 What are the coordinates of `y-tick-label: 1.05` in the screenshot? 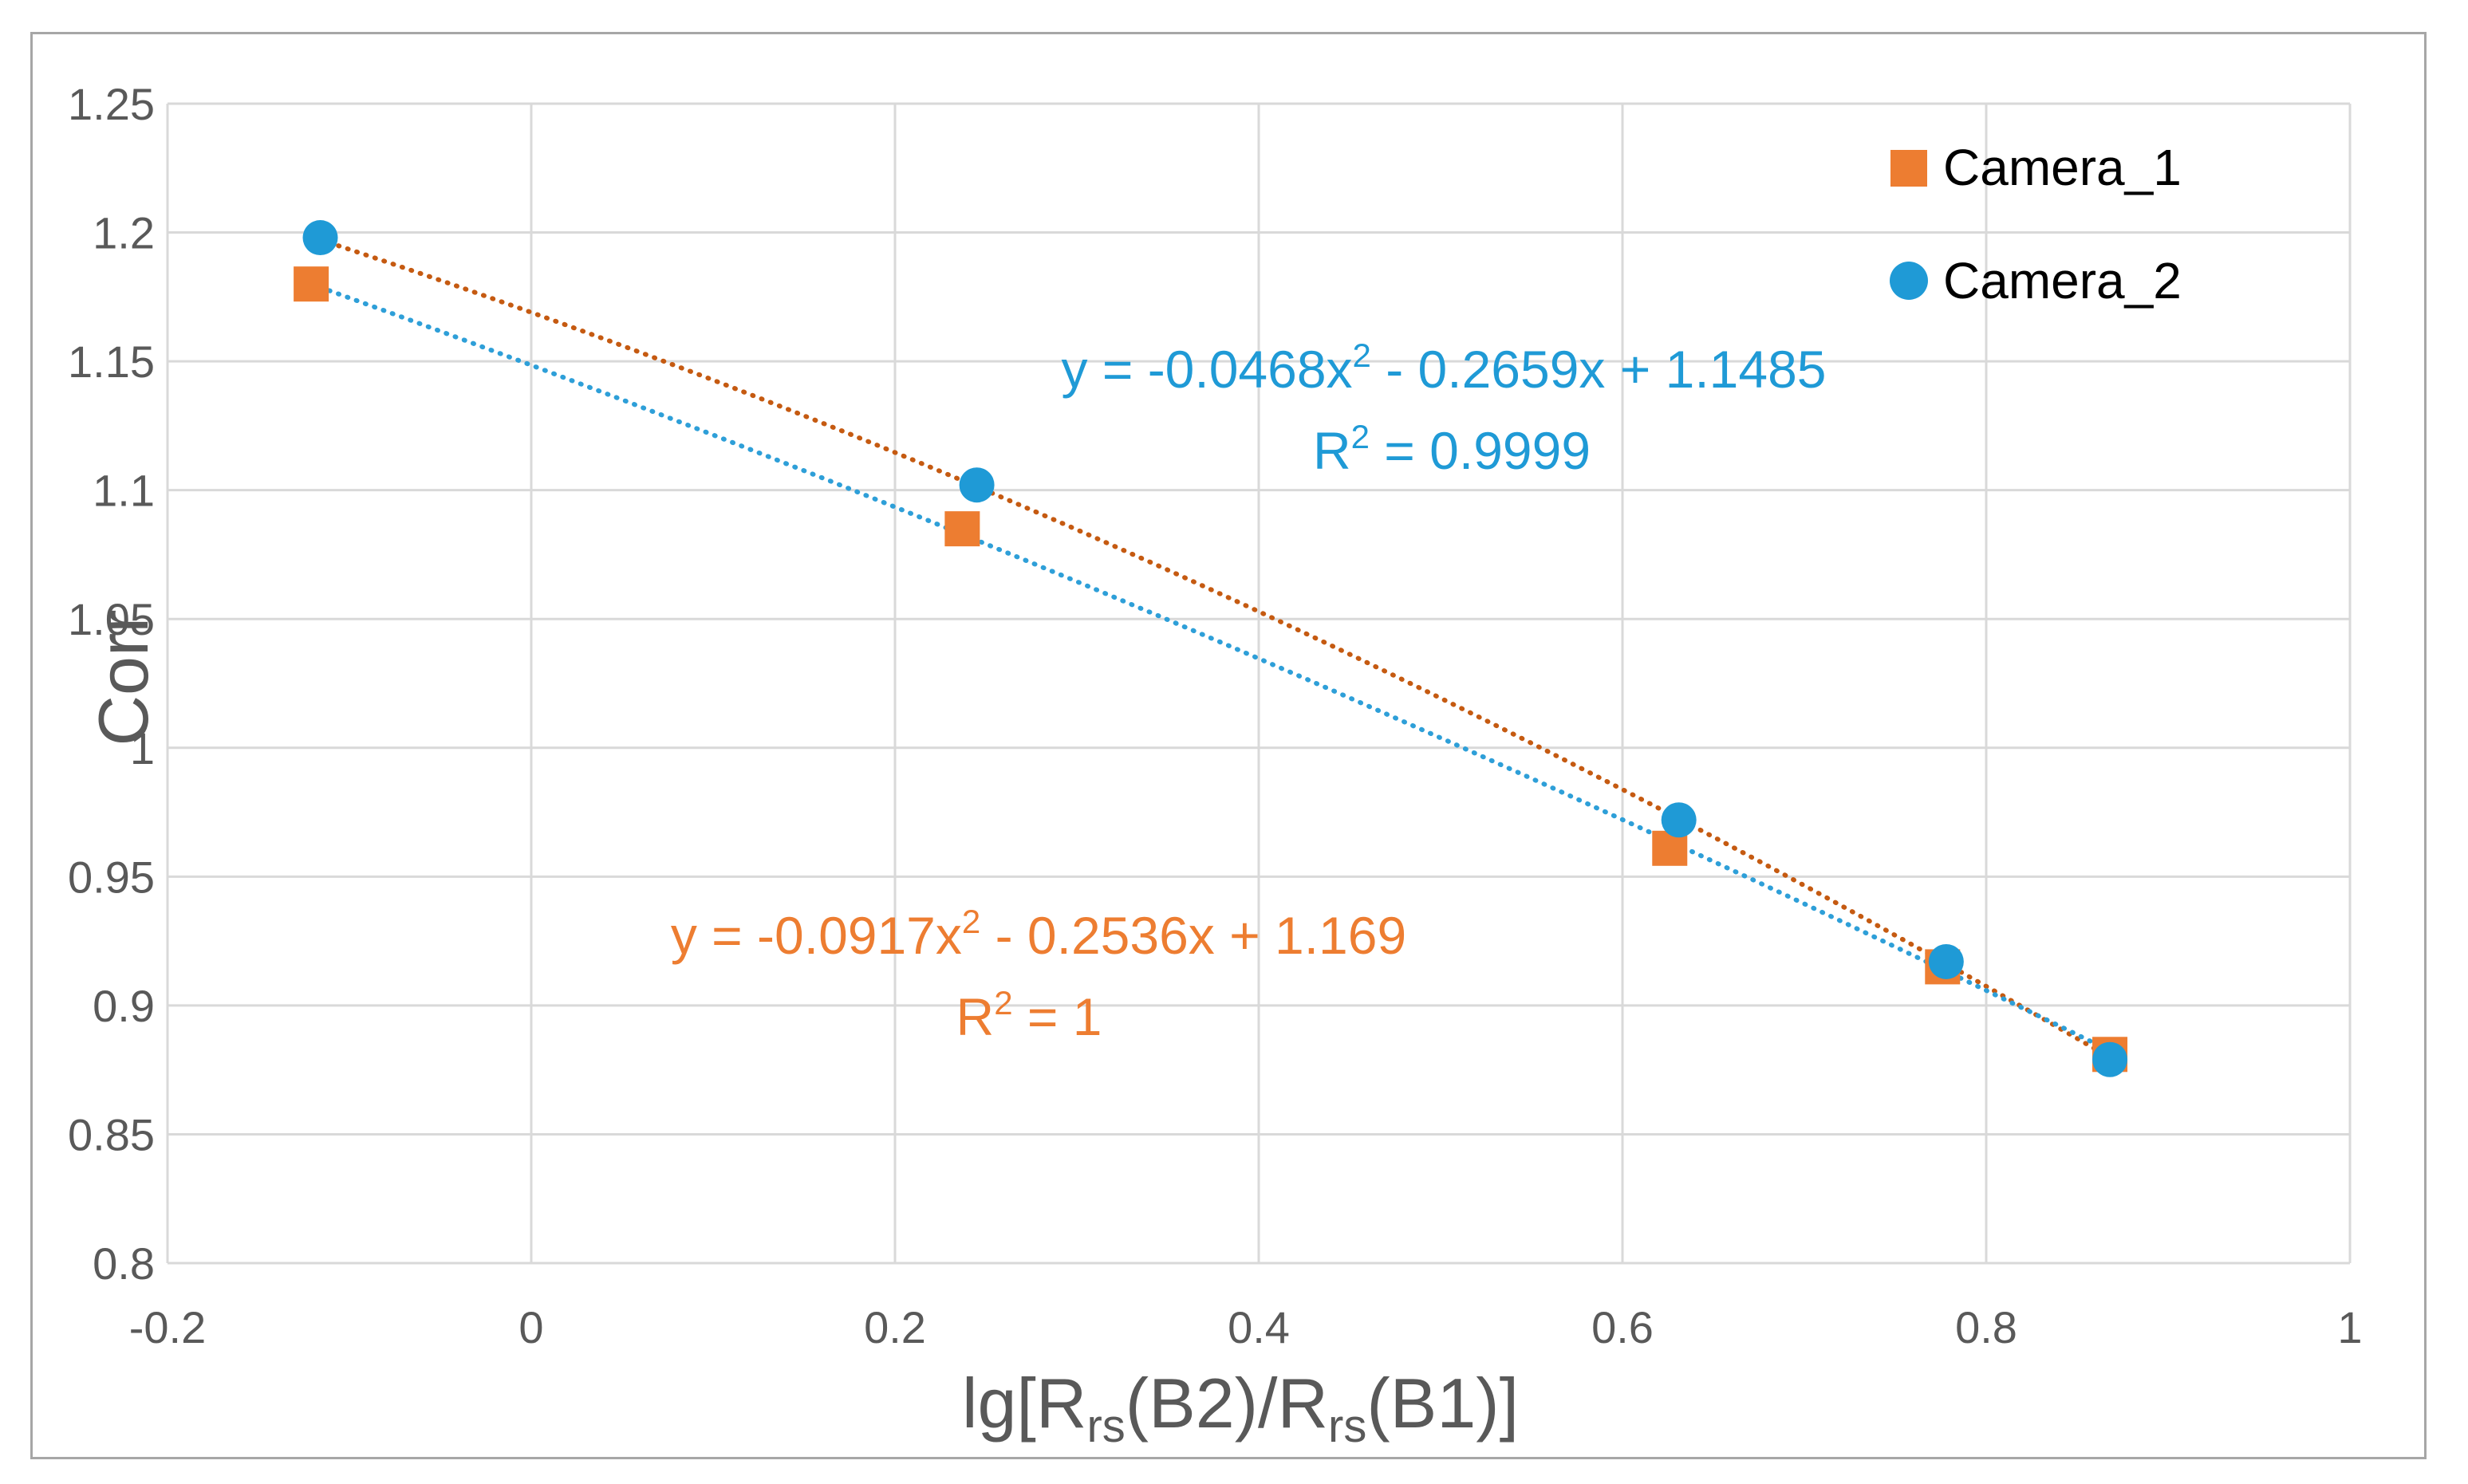 It's located at (112, 619).